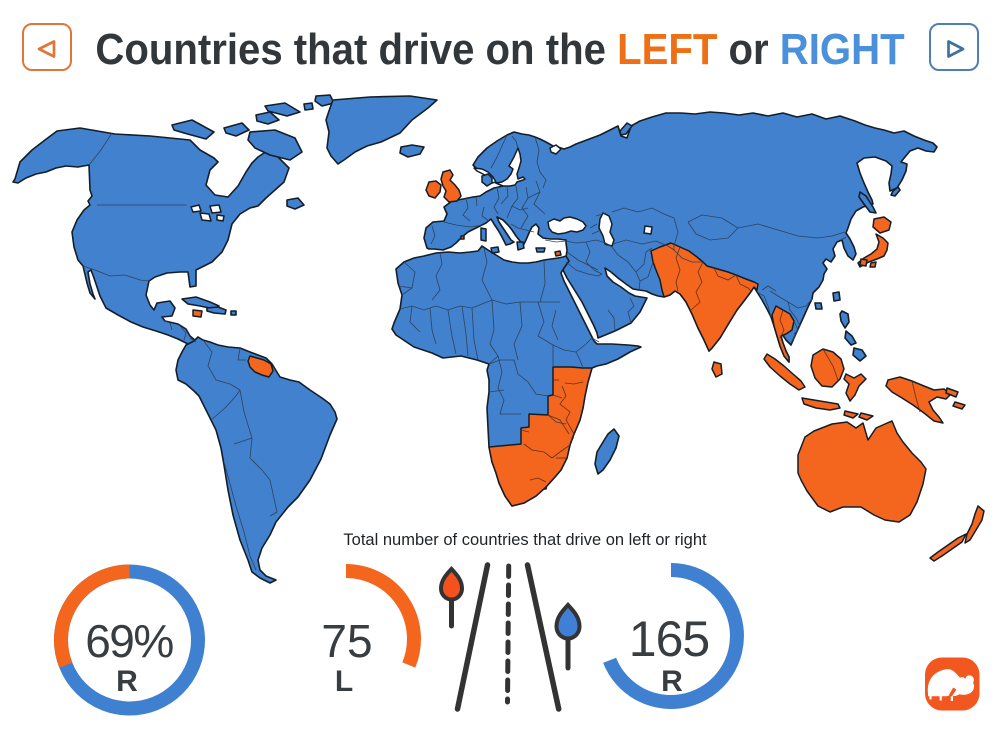 This screenshot has width=1000, height=740. Describe the element at coordinates (129, 641) in the screenshot. I see `svg-text: 69%` at that location.